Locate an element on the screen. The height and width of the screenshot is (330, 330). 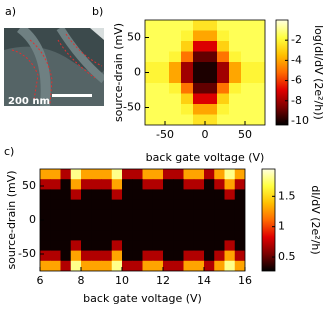
y-tick-label: 50 is located at coordinates (29, 185).